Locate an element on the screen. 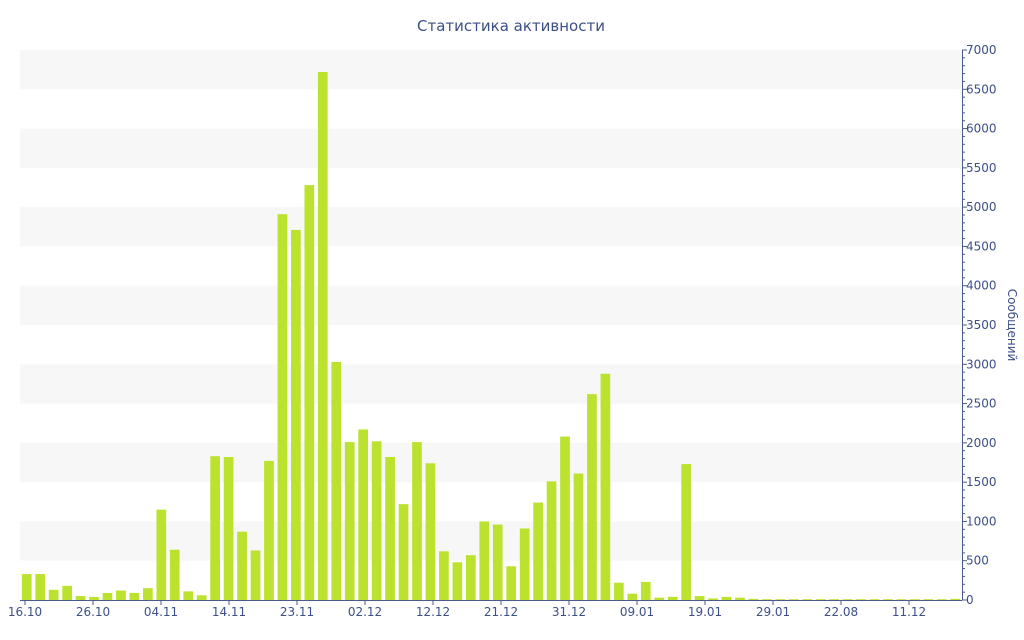  y-tick-label: 2000 is located at coordinates (981, 443).